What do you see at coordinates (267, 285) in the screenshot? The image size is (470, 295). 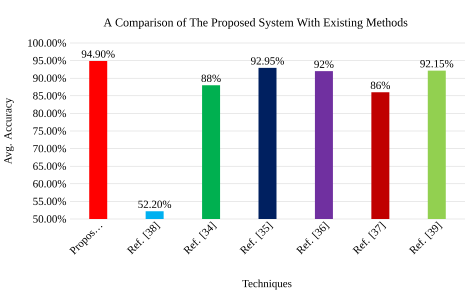 I see `x-axis-title: Techniques` at bounding box center [267, 285].